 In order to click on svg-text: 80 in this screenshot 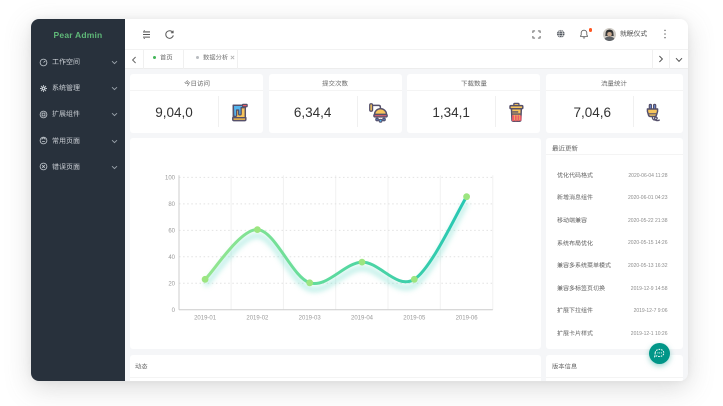, I will do `click(171, 205)`.